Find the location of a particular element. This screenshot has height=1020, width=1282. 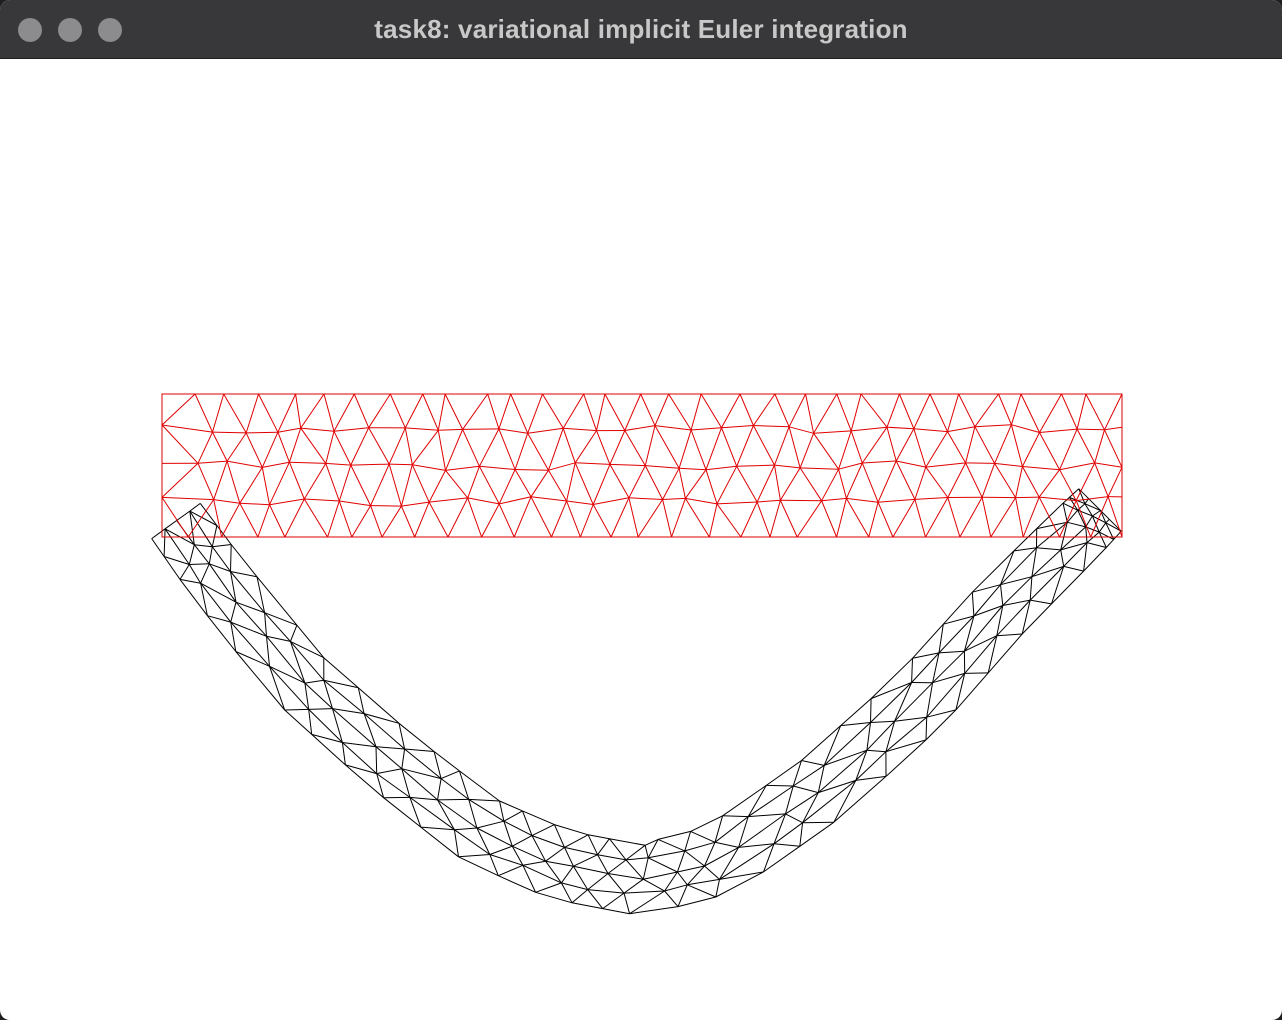

minimize-button is located at coordinates (70, 30).